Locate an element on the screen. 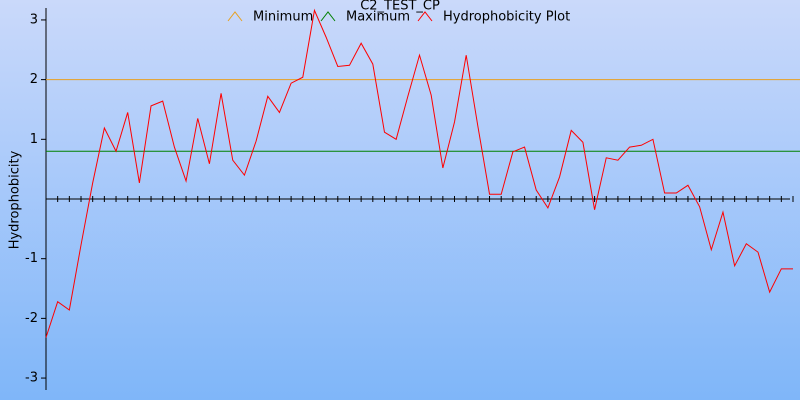 This screenshot has height=400, width=800. y-axis-label: Hydrophobicity is located at coordinates (15, 199).